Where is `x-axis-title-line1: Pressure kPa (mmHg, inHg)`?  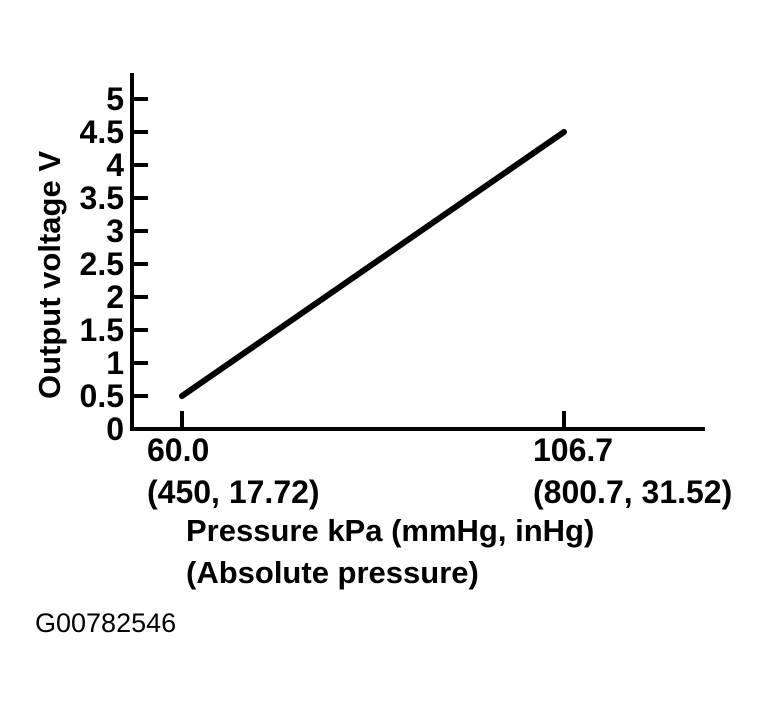 x-axis-title-line1: Pressure kPa (mmHg, inHg) is located at coordinates (390, 530).